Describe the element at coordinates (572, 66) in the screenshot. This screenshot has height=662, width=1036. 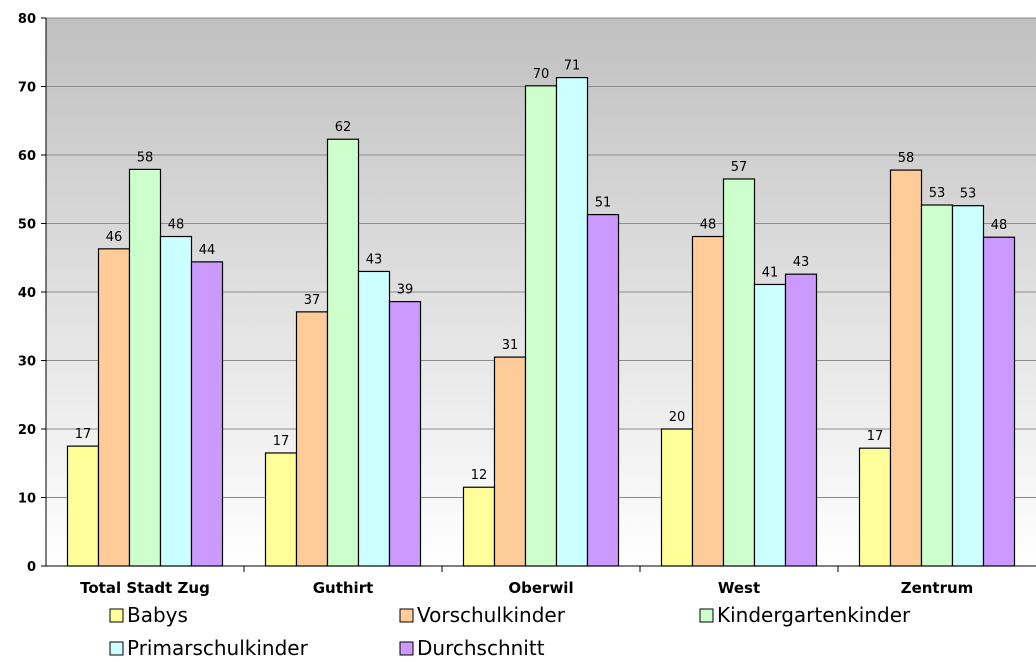
I see `data-label: 71` at that location.